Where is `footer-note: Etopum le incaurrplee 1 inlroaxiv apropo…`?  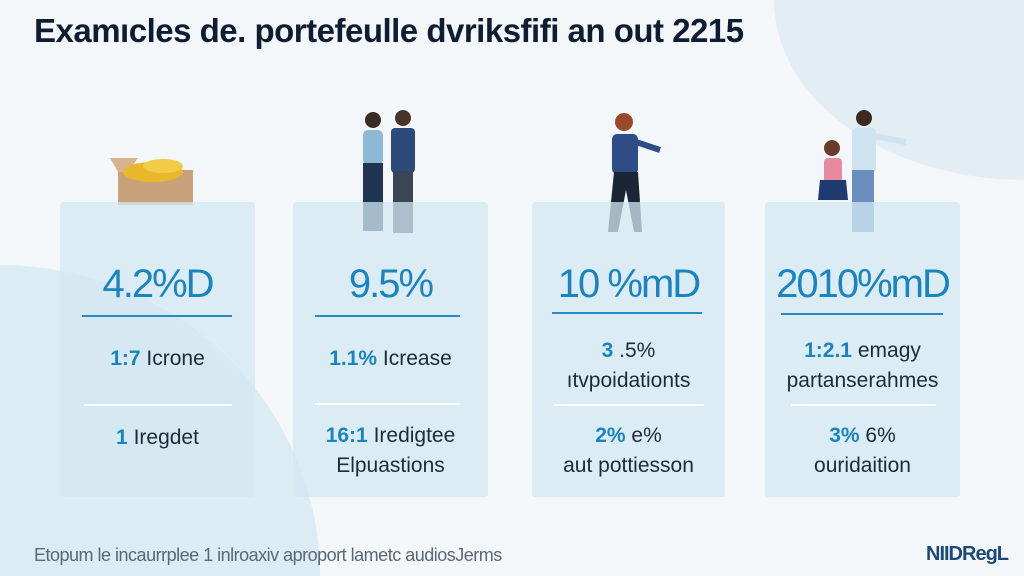
footer-note: Etopum le incaurrplee 1 inlroaxiv apropo… is located at coordinates (268, 555).